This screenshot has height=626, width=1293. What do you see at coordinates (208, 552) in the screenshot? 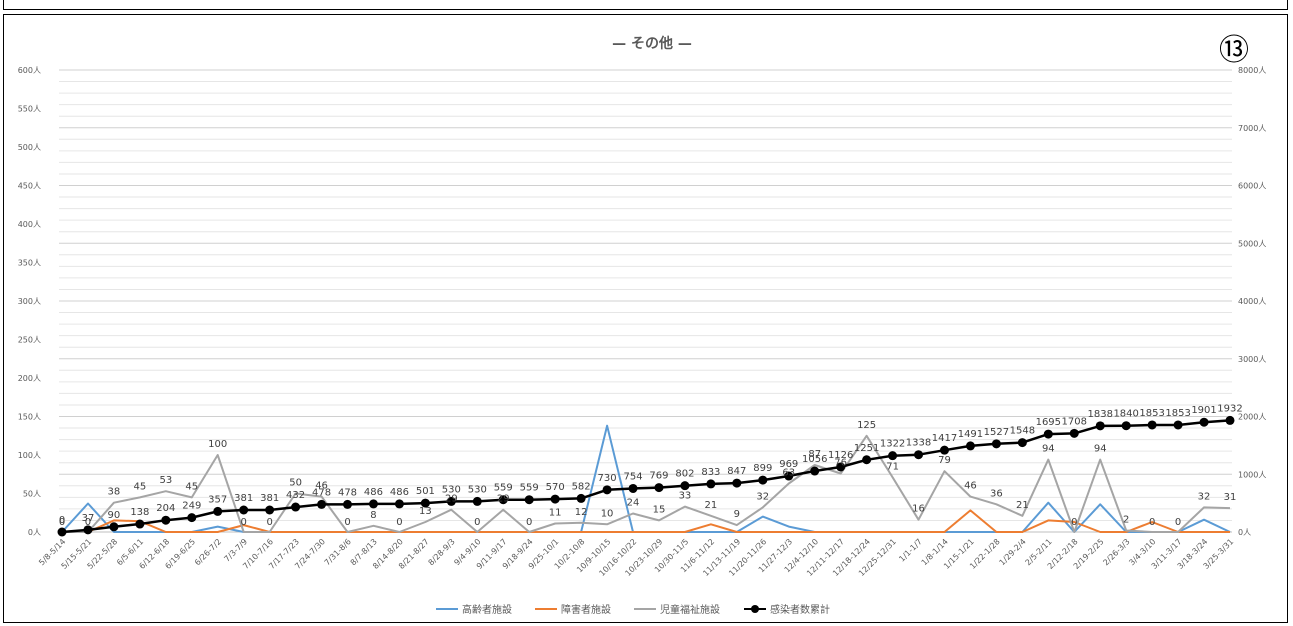
I see `x-tick-label: 6/26-7/2` at bounding box center [208, 552].